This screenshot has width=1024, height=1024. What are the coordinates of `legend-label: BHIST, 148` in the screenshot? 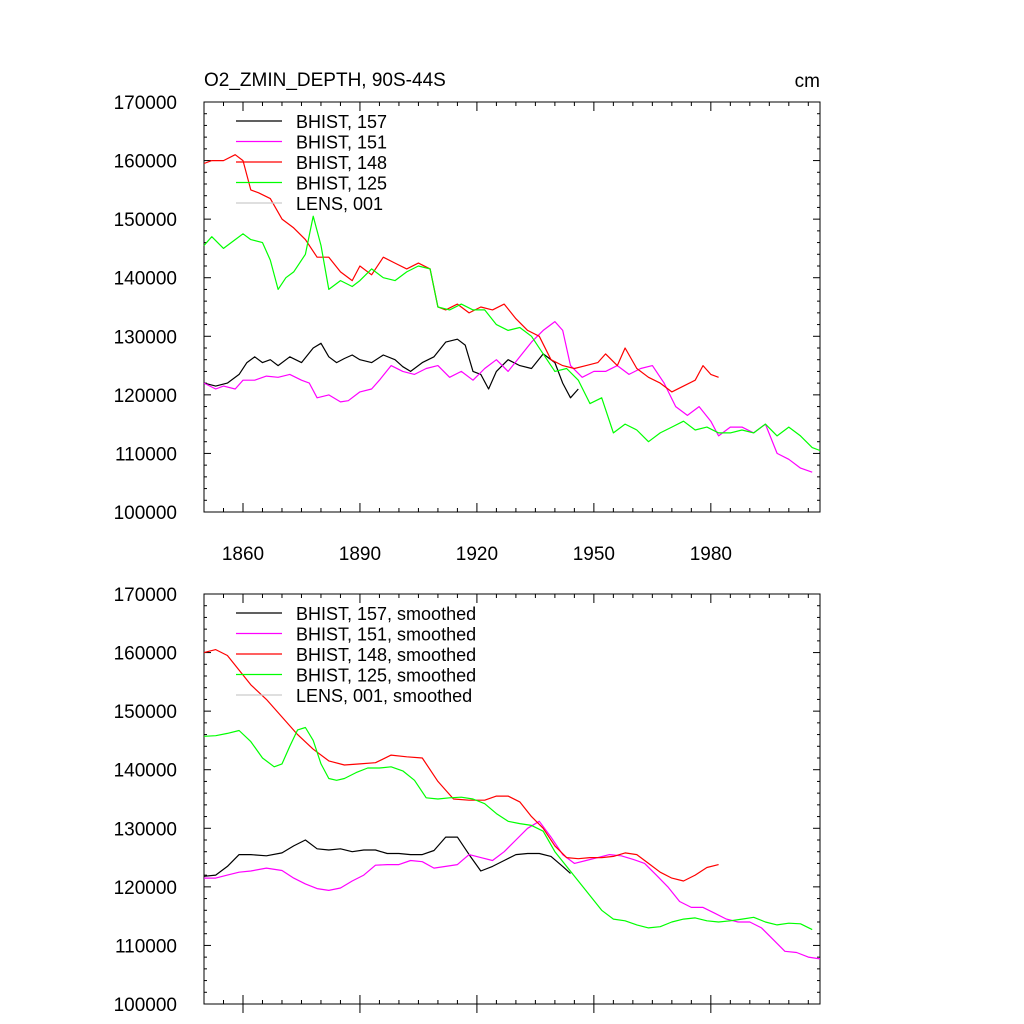 It's located at (341, 163).